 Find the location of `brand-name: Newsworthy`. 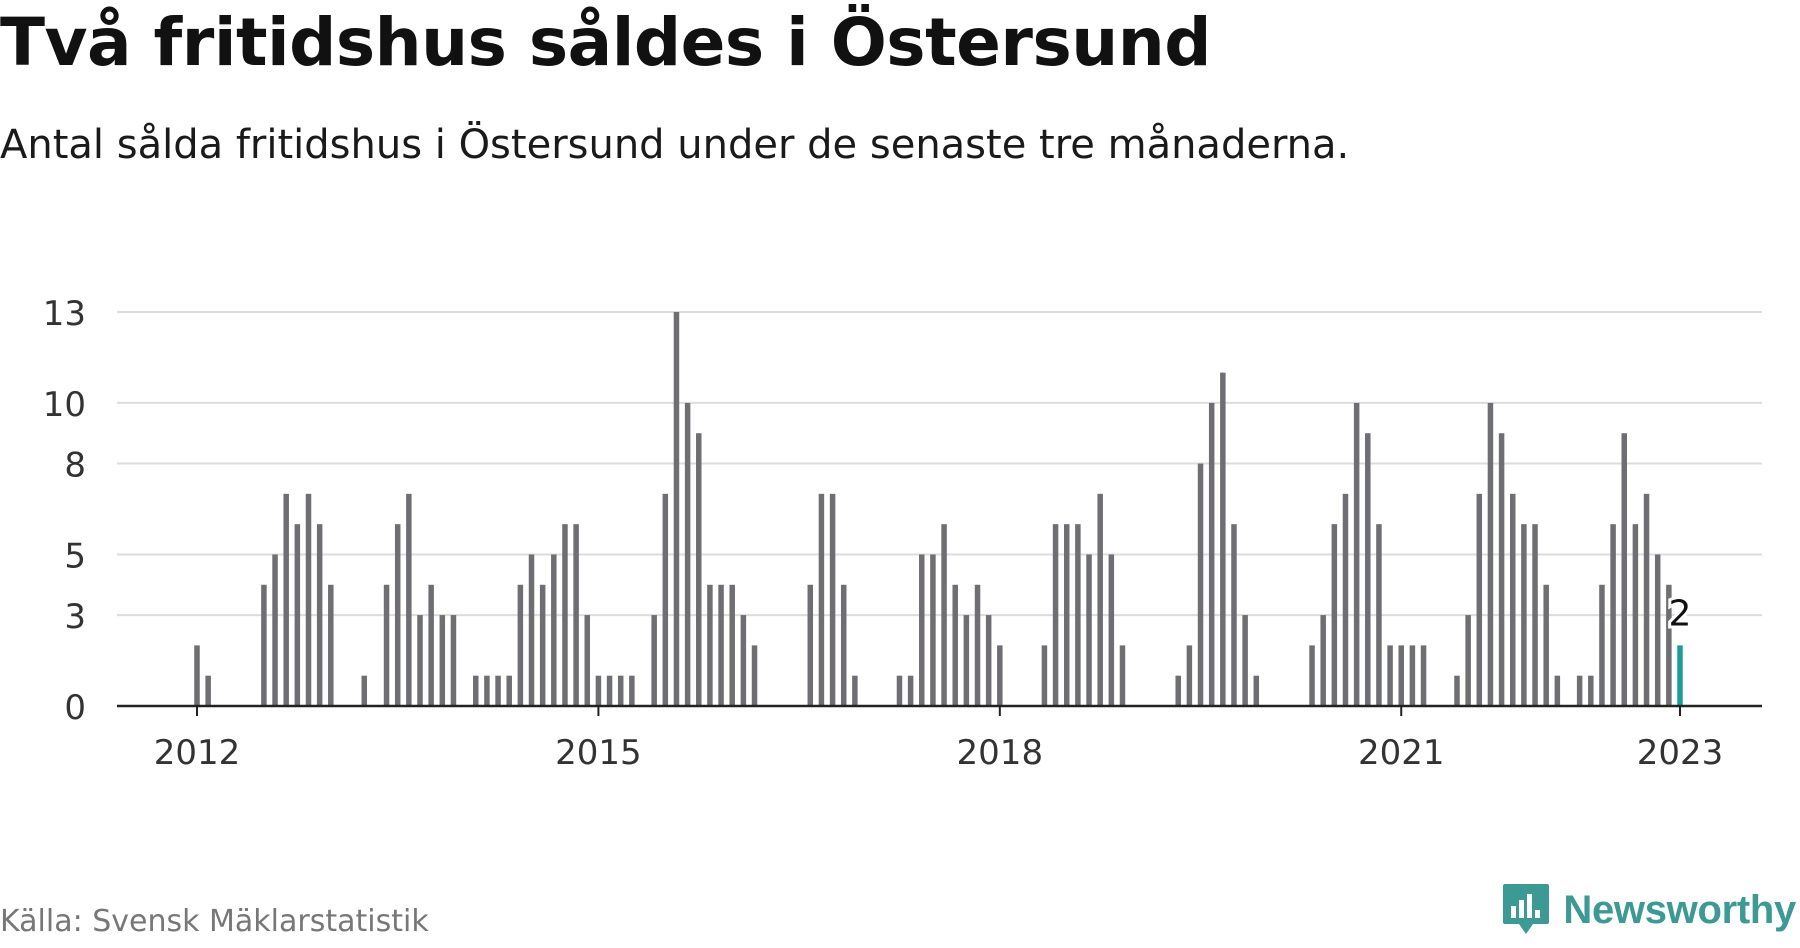

brand-name: Newsworthy is located at coordinates (1679, 909).